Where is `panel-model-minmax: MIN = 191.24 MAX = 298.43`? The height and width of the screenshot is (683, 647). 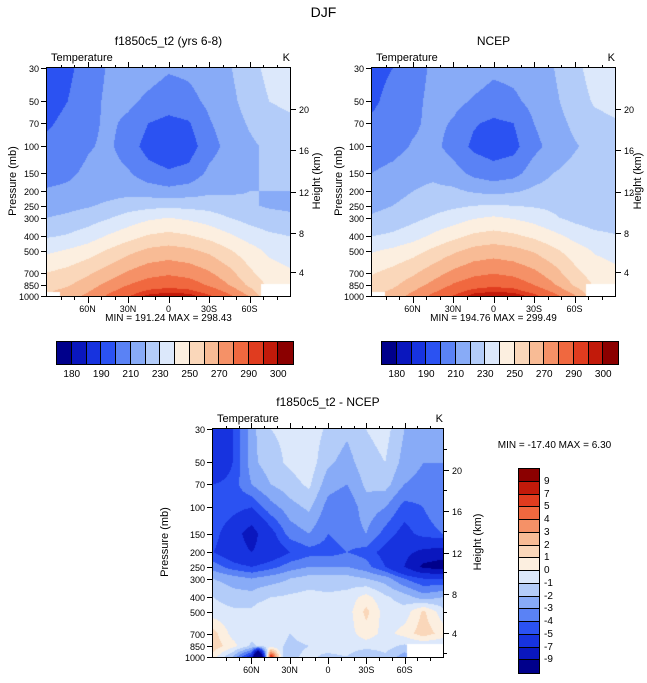 panel-model-minmax: MIN = 191.24 MAX = 298.43 is located at coordinates (168, 318).